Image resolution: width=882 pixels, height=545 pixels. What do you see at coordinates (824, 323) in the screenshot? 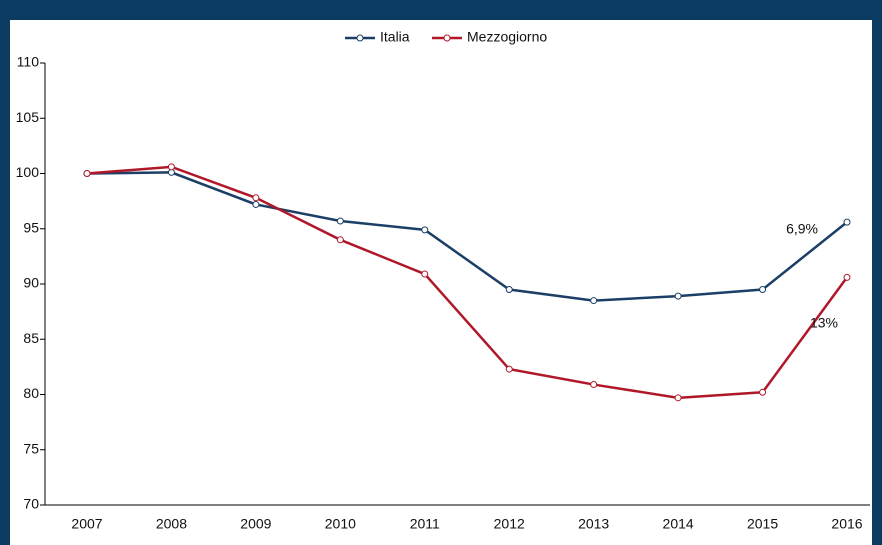
I see `annotation: 13%` at bounding box center [824, 323].